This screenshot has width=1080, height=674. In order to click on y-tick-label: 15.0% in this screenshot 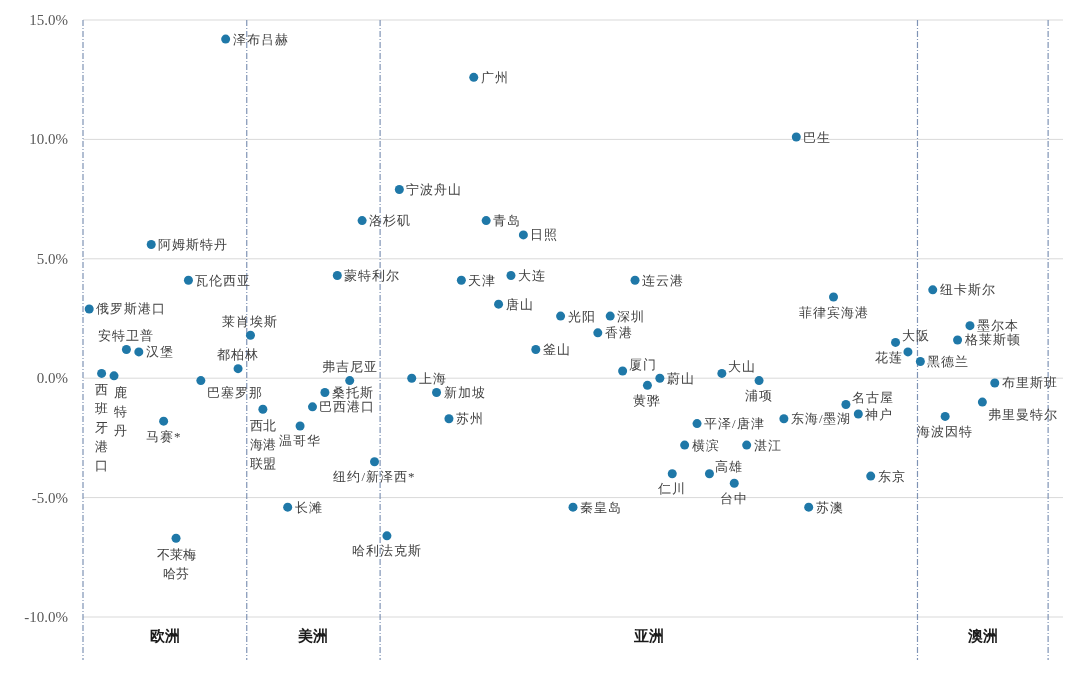, I will do `click(48, 20)`.